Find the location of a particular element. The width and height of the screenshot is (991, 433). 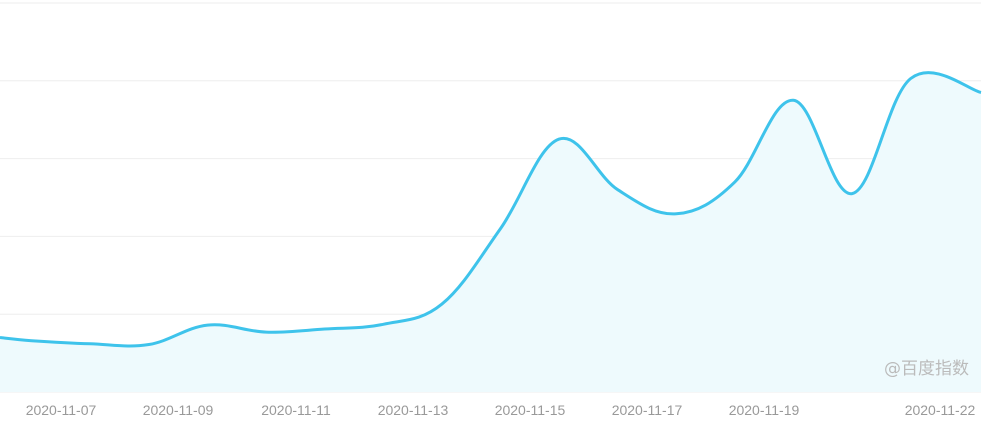

x-tick-label: 2020-11-13 is located at coordinates (413, 410).